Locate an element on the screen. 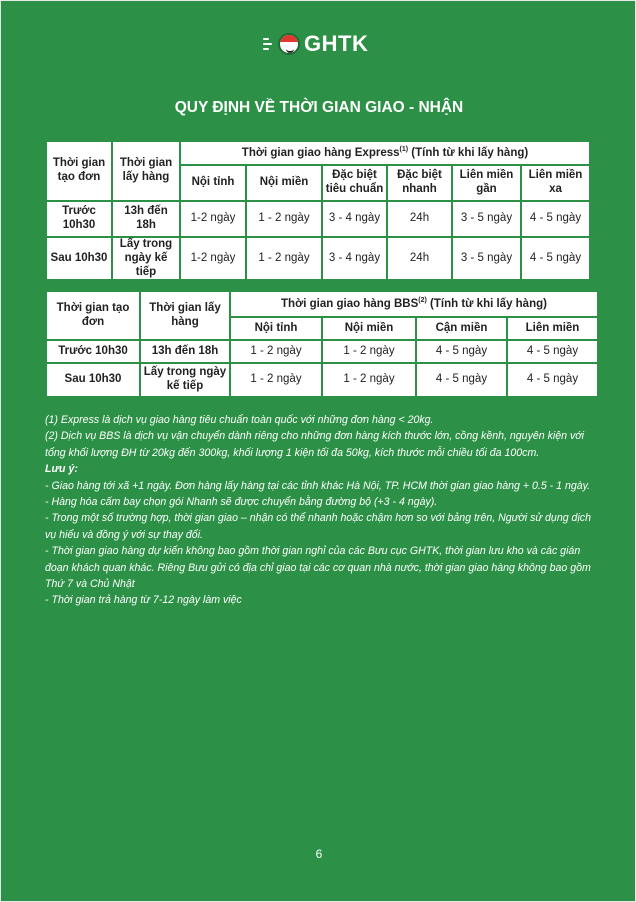 The height and width of the screenshot is (902, 636). subheader: Liên miền xa is located at coordinates (555, 183).